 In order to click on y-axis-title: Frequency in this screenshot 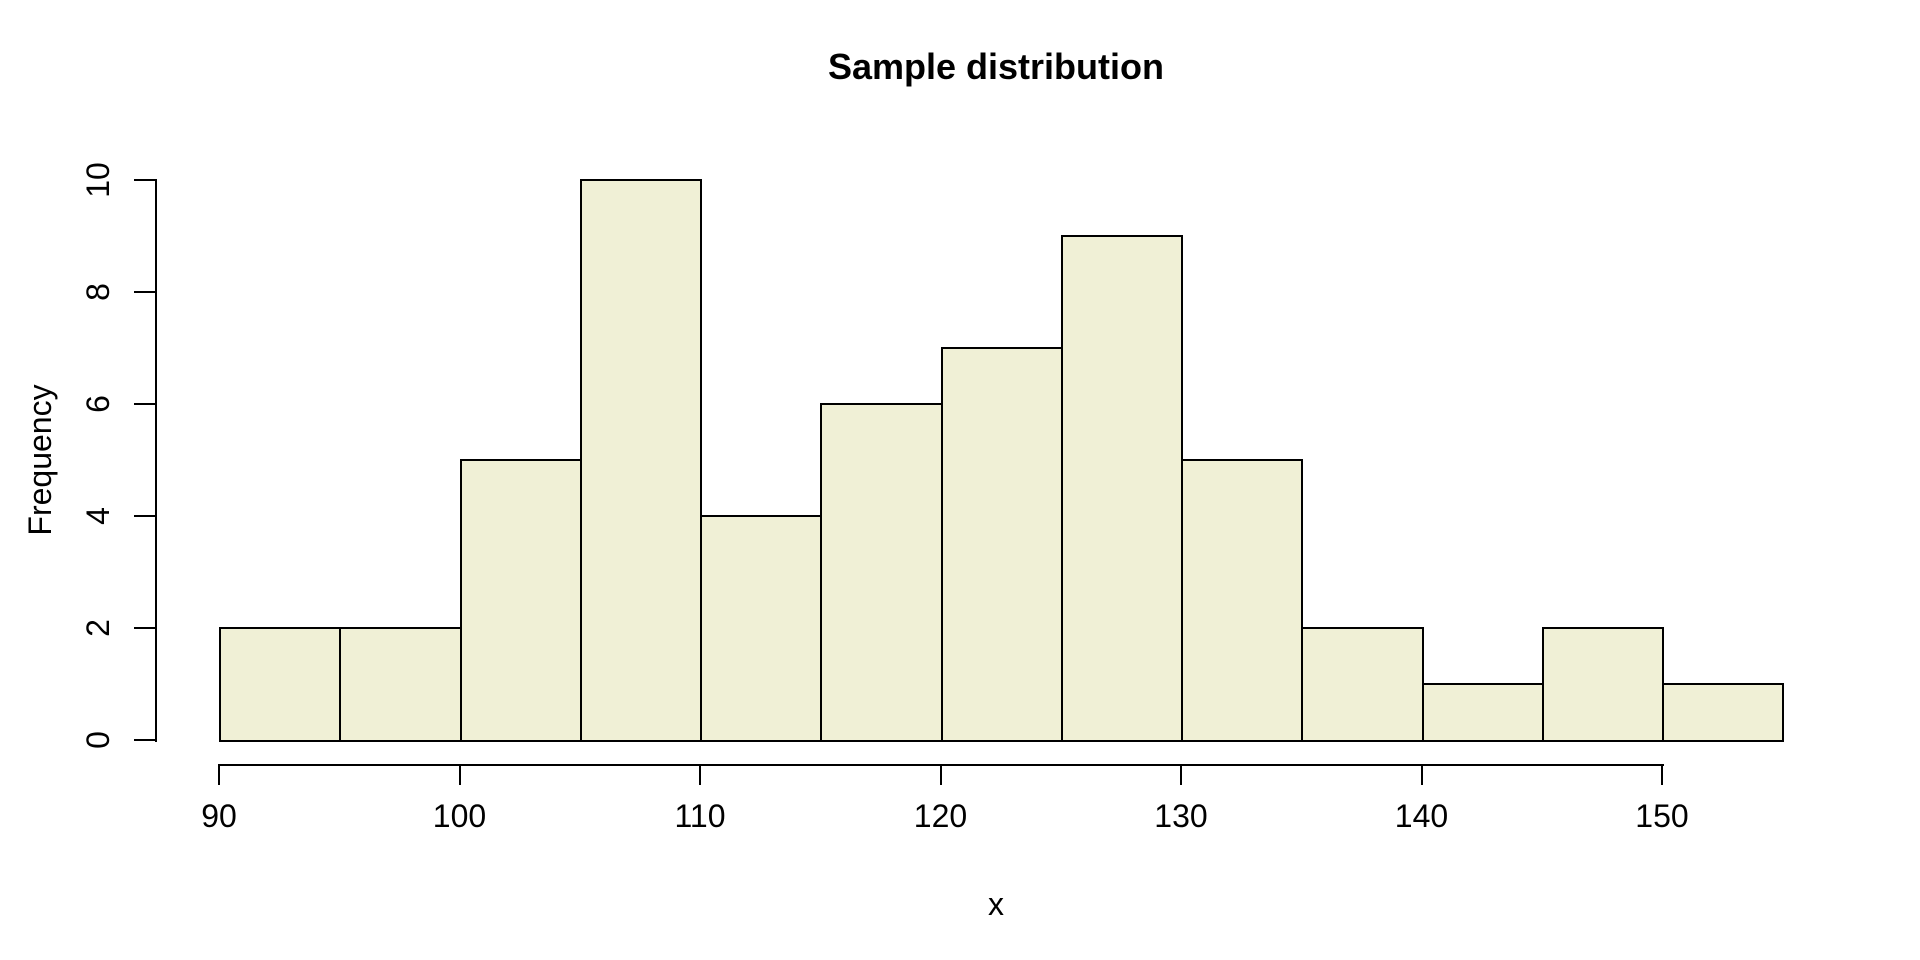, I will do `click(40, 460)`.